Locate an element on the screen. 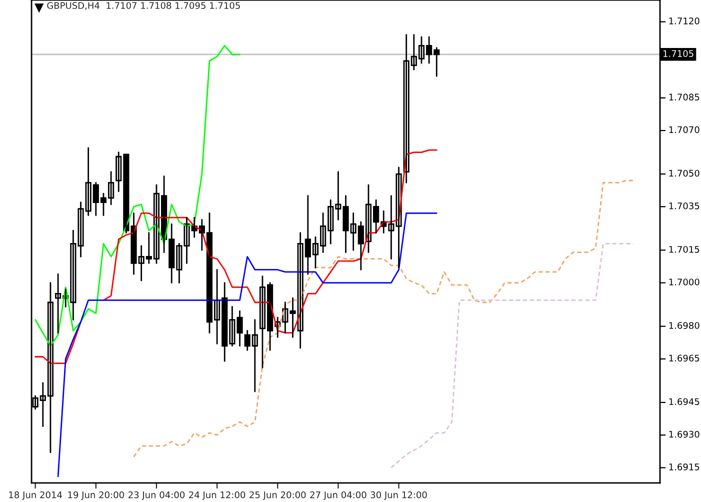  y-tick-label: 1.7050 is located at coordinates (684, 173).